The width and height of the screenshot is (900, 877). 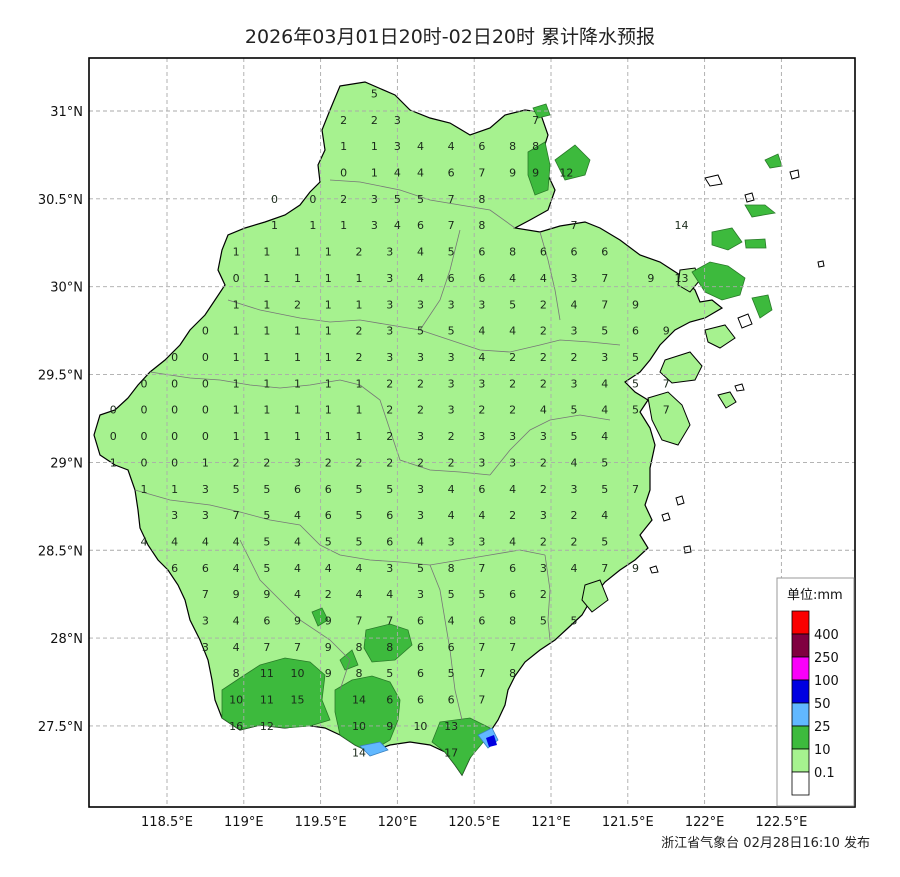 What do you see at coordinates (659, 440) in the screenshot?
I see `islands` at bounding box center [659, 440].